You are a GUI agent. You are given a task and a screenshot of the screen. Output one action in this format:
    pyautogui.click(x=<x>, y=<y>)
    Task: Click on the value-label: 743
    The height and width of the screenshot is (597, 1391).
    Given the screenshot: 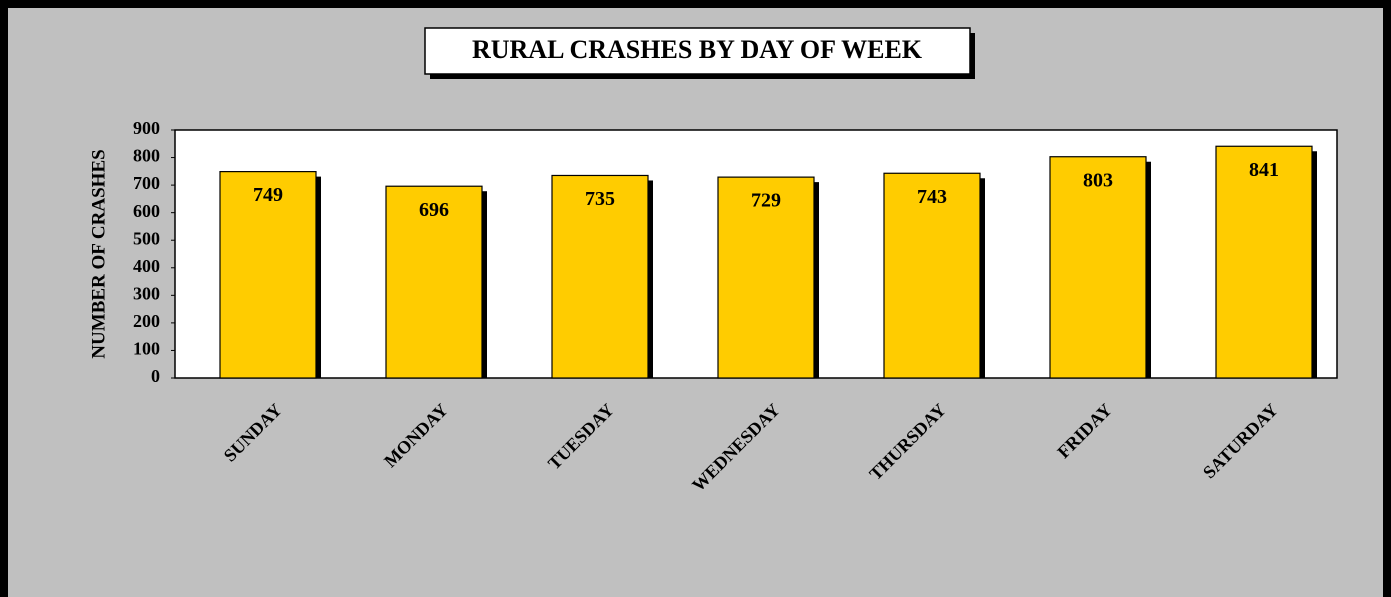 What is the action you would take?
    pyautogui.click(x=932, y=197)
    